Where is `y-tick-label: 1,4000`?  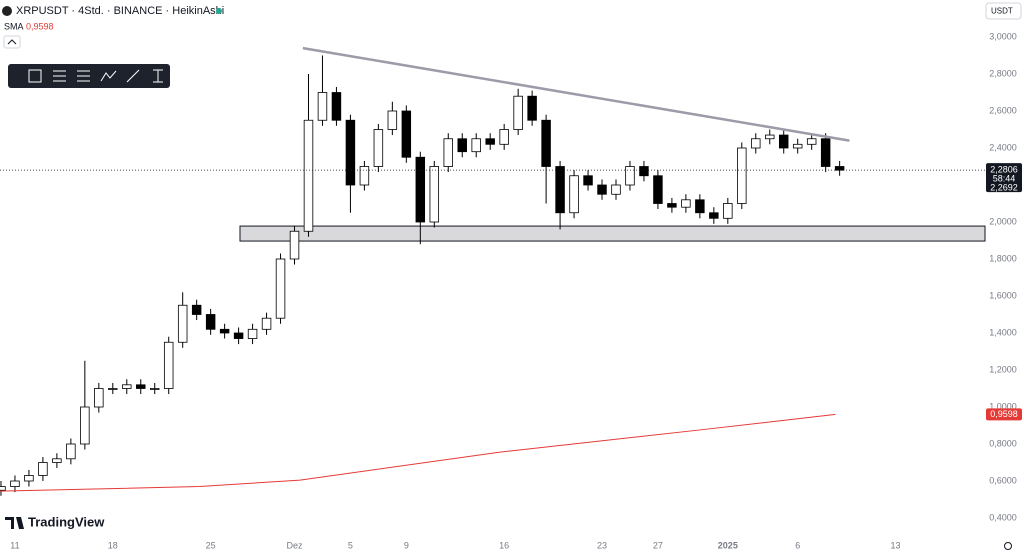
y-tick-label: 1,4000 is located at coordinates (1003, 332).